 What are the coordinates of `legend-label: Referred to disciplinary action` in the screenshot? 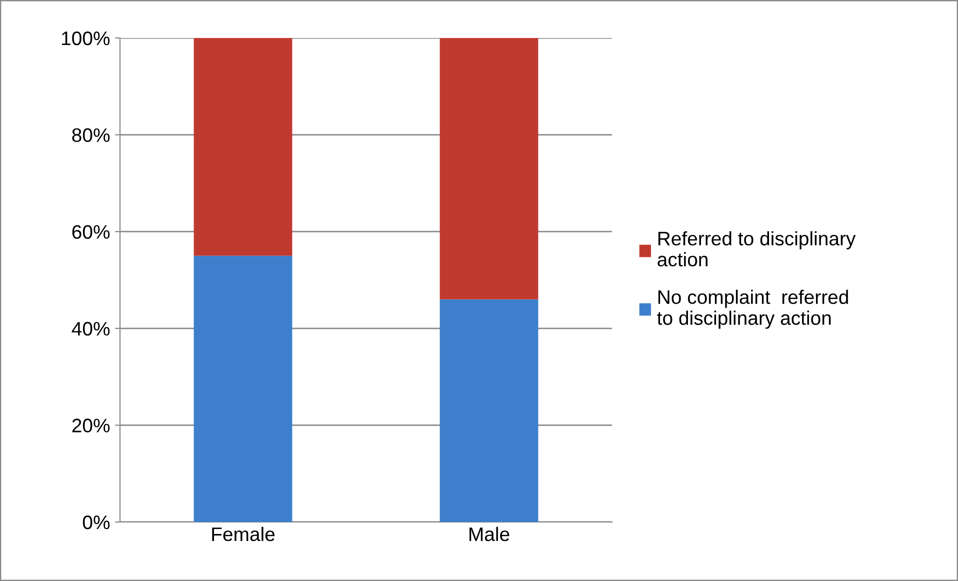 It's located at (757, 248).